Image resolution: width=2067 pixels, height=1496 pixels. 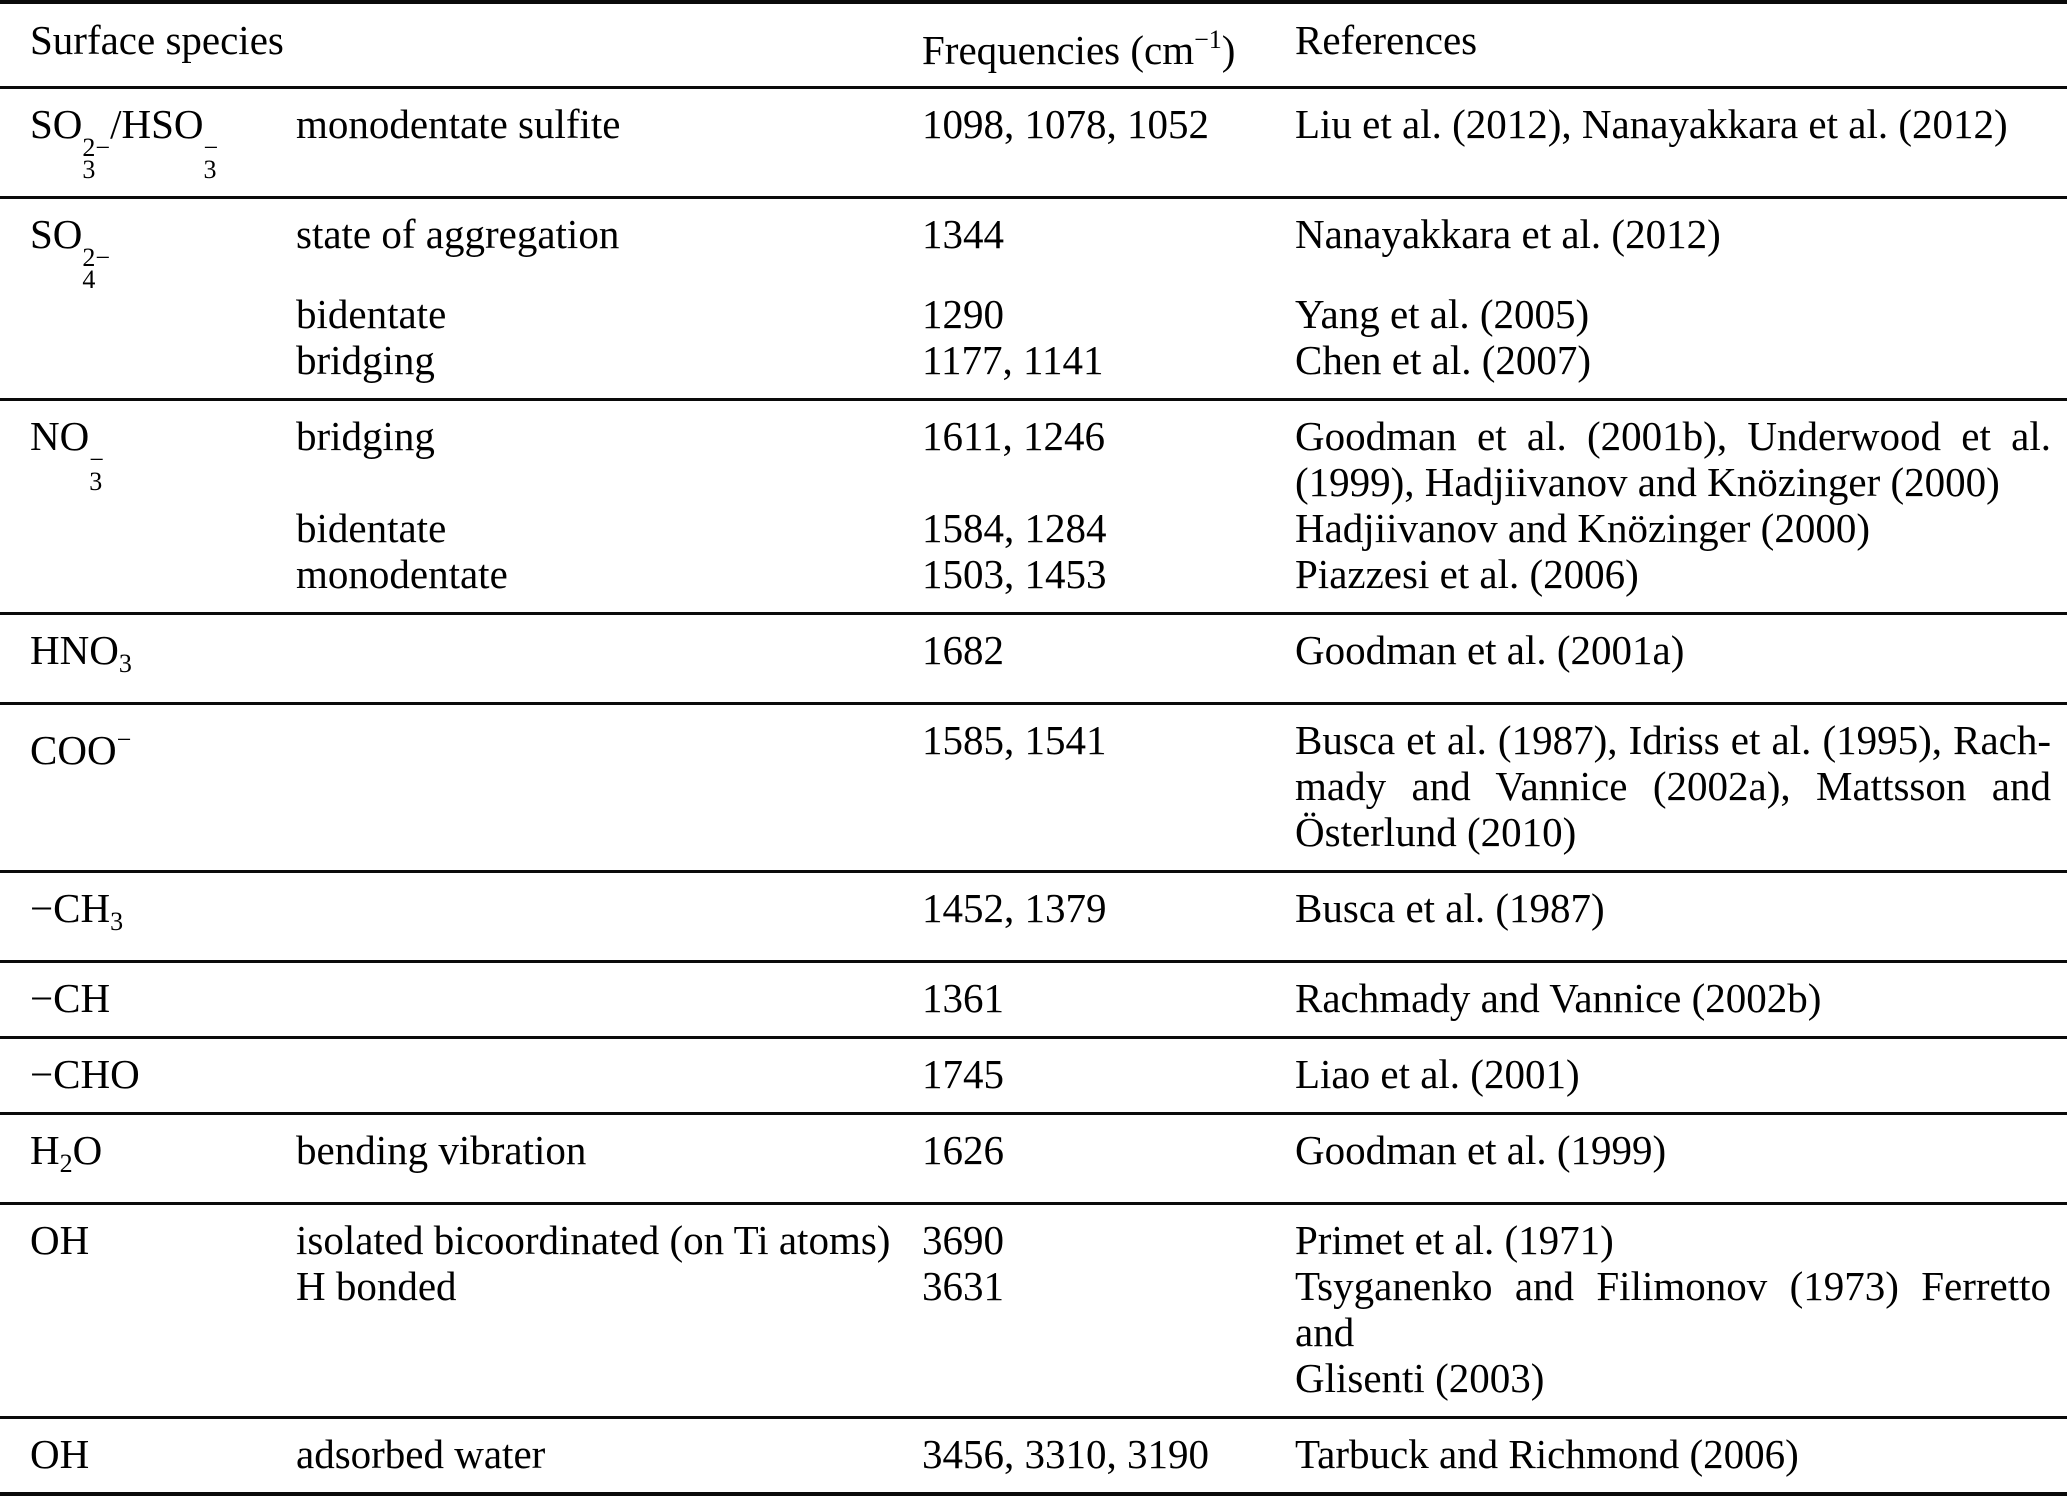 What do you see at coordinates (963, 650) in the screenshot?
I see `frequencies-cell: 1682` at bounding box center [963, 650].